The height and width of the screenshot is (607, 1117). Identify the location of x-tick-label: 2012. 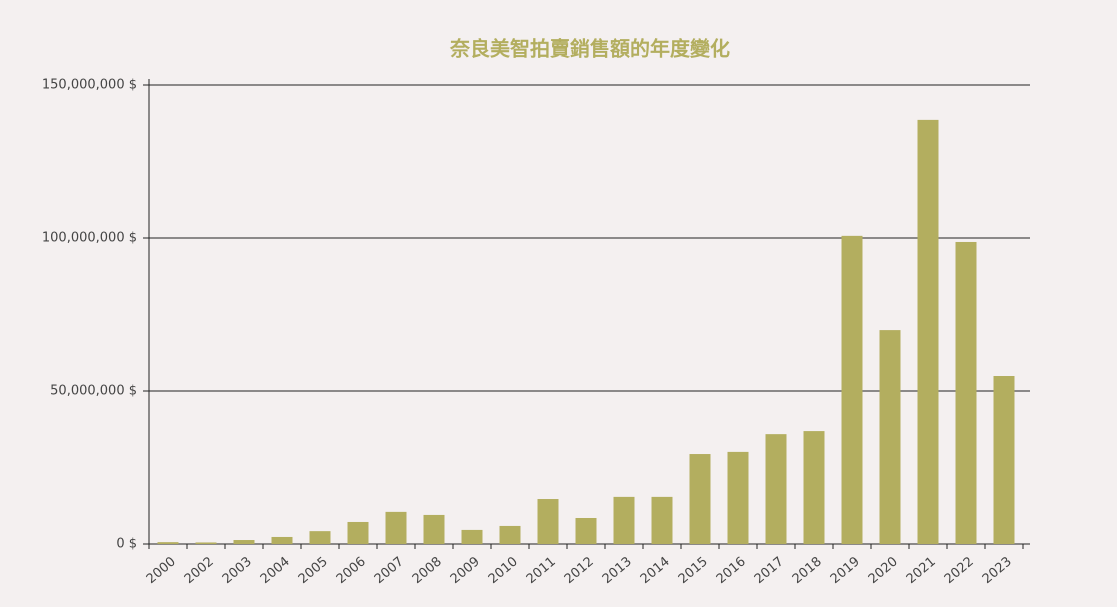
(579, 570).